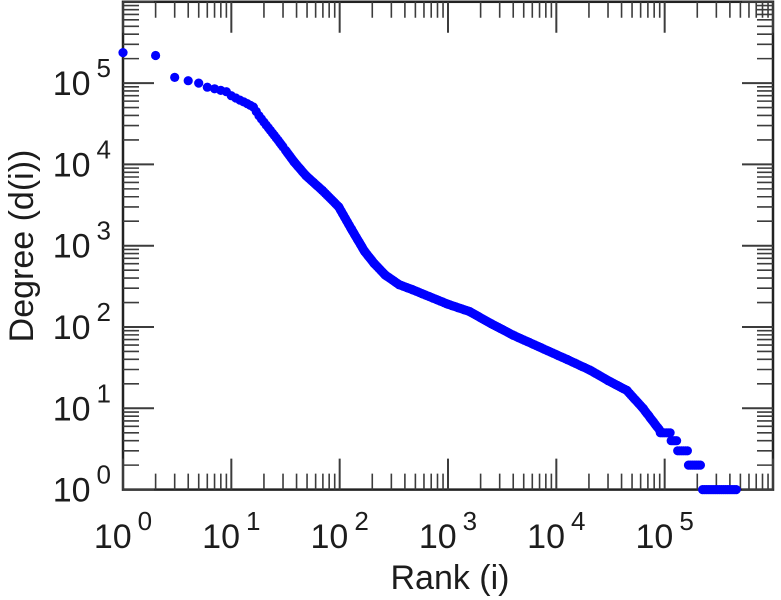 This screenshot has width=781, height=600. What do you see at coordinates (340, 531) in the screenshot?
I see `x-tick-label: 10 2` at bounding box center [340, 531].